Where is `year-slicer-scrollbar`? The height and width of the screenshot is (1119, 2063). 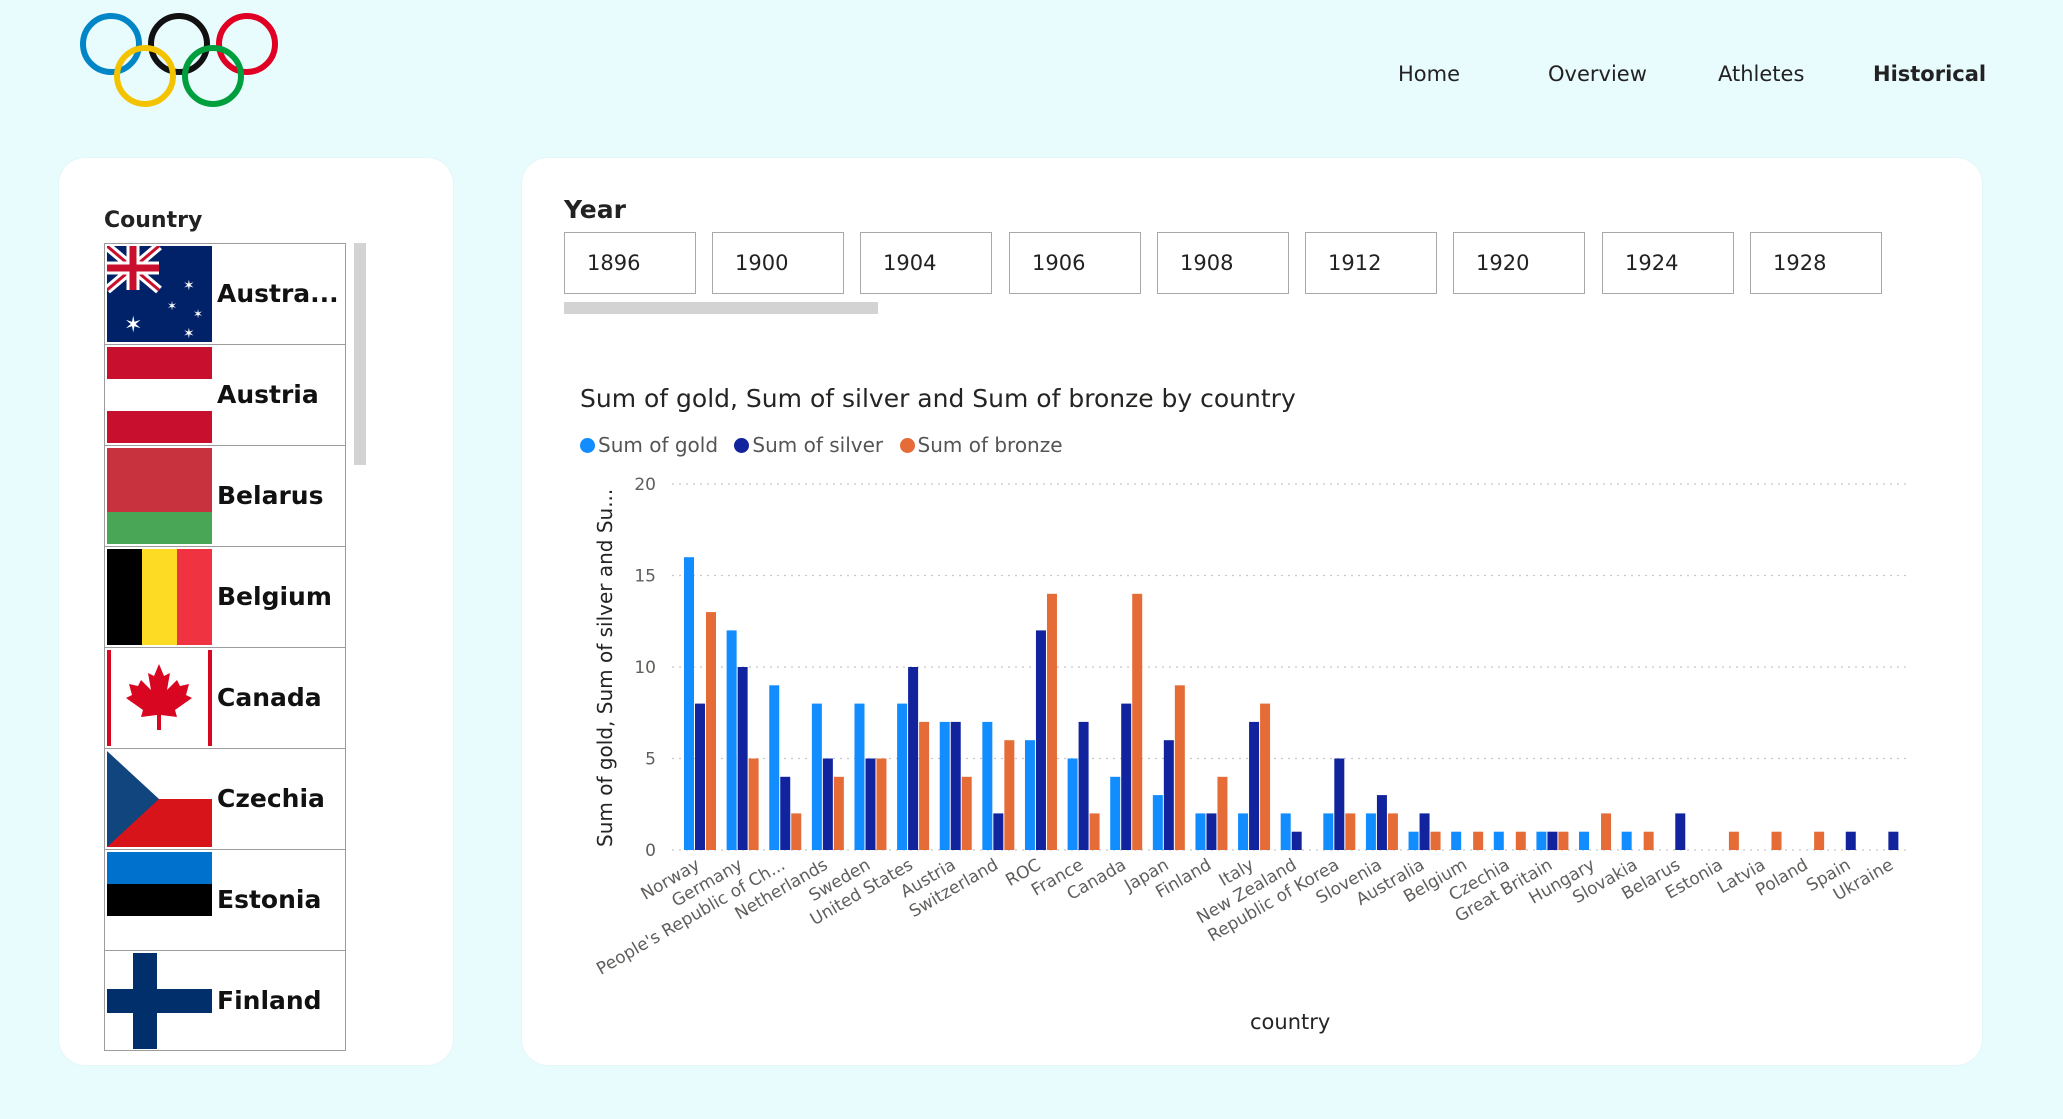 year-slicer-scrollbar is located at coordinates (721, 308).